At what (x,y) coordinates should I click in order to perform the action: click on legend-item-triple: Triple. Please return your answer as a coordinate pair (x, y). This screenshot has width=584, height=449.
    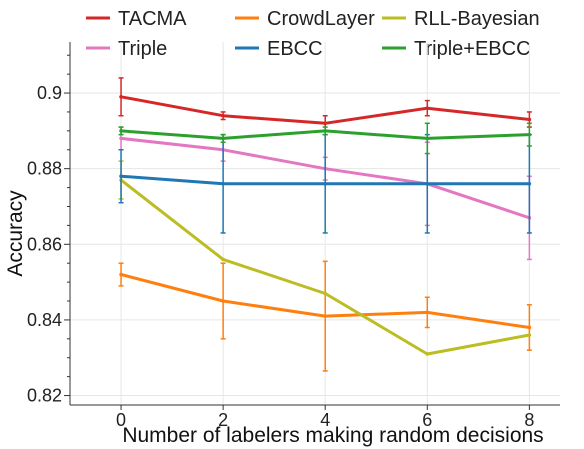
    Looking at the image, I should click on (126, 49).